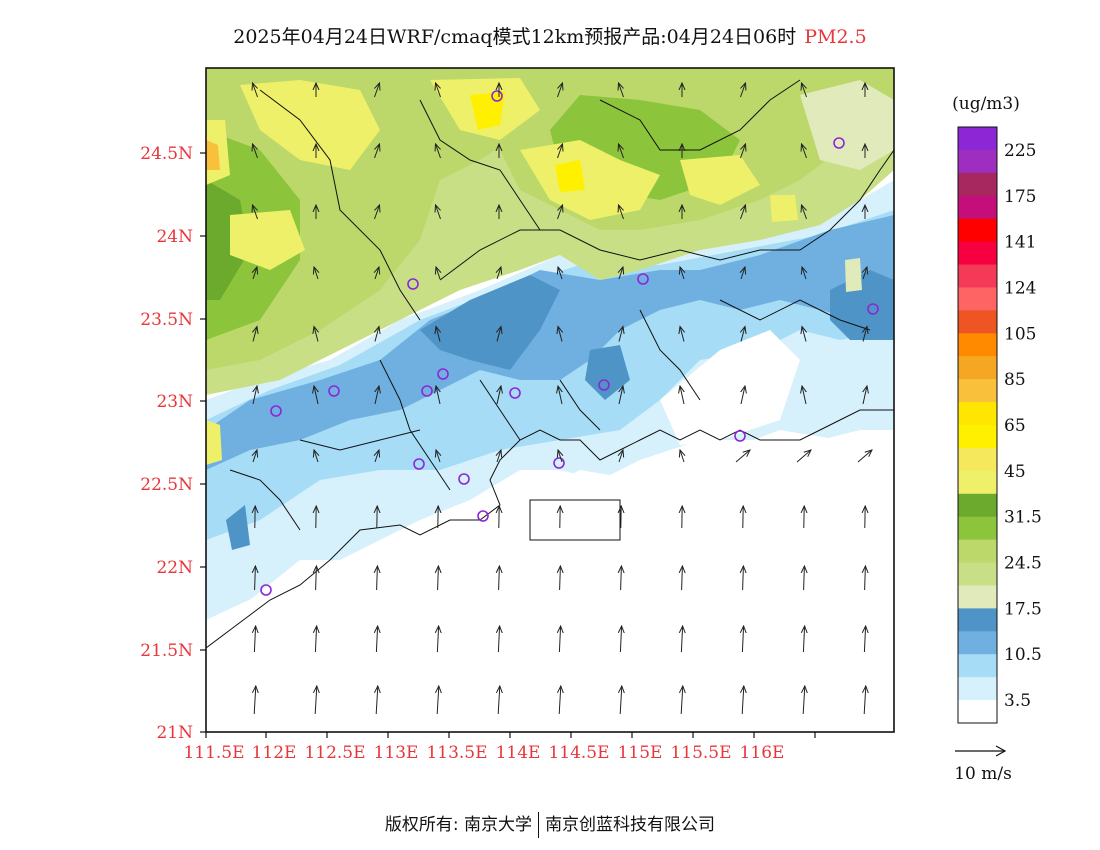 The height and width of the screenshot is (850, 1100). Describe the element at coordinates (396, 753) in the screenshot. I see `lon-label: 113E` at that location.